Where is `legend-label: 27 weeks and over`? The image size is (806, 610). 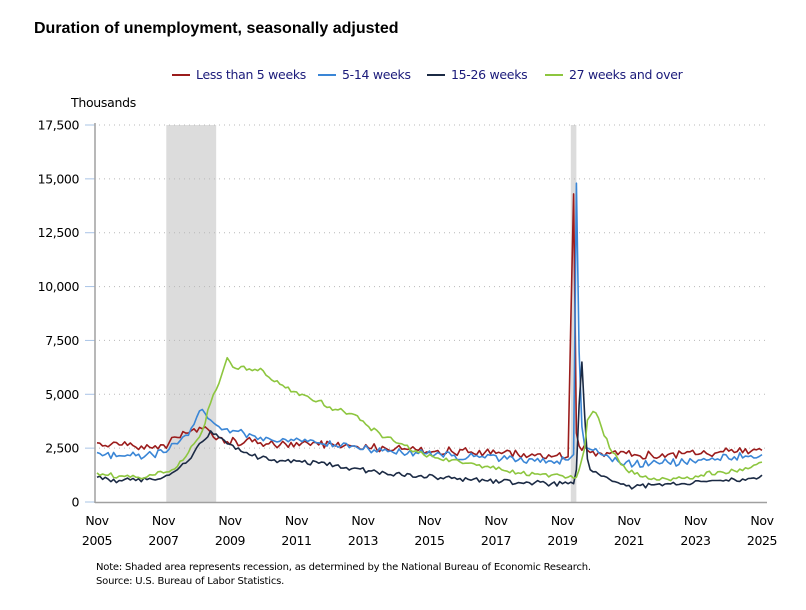
legend-label: 27 weeks and over is located at coordinates (626, 74).